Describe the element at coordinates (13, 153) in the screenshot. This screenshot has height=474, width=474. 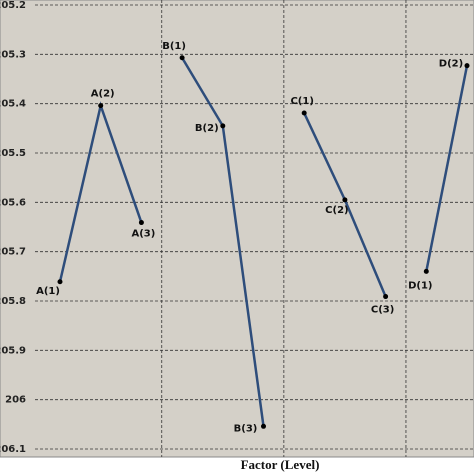
I see `y-tick-label: 205.5` at that location.